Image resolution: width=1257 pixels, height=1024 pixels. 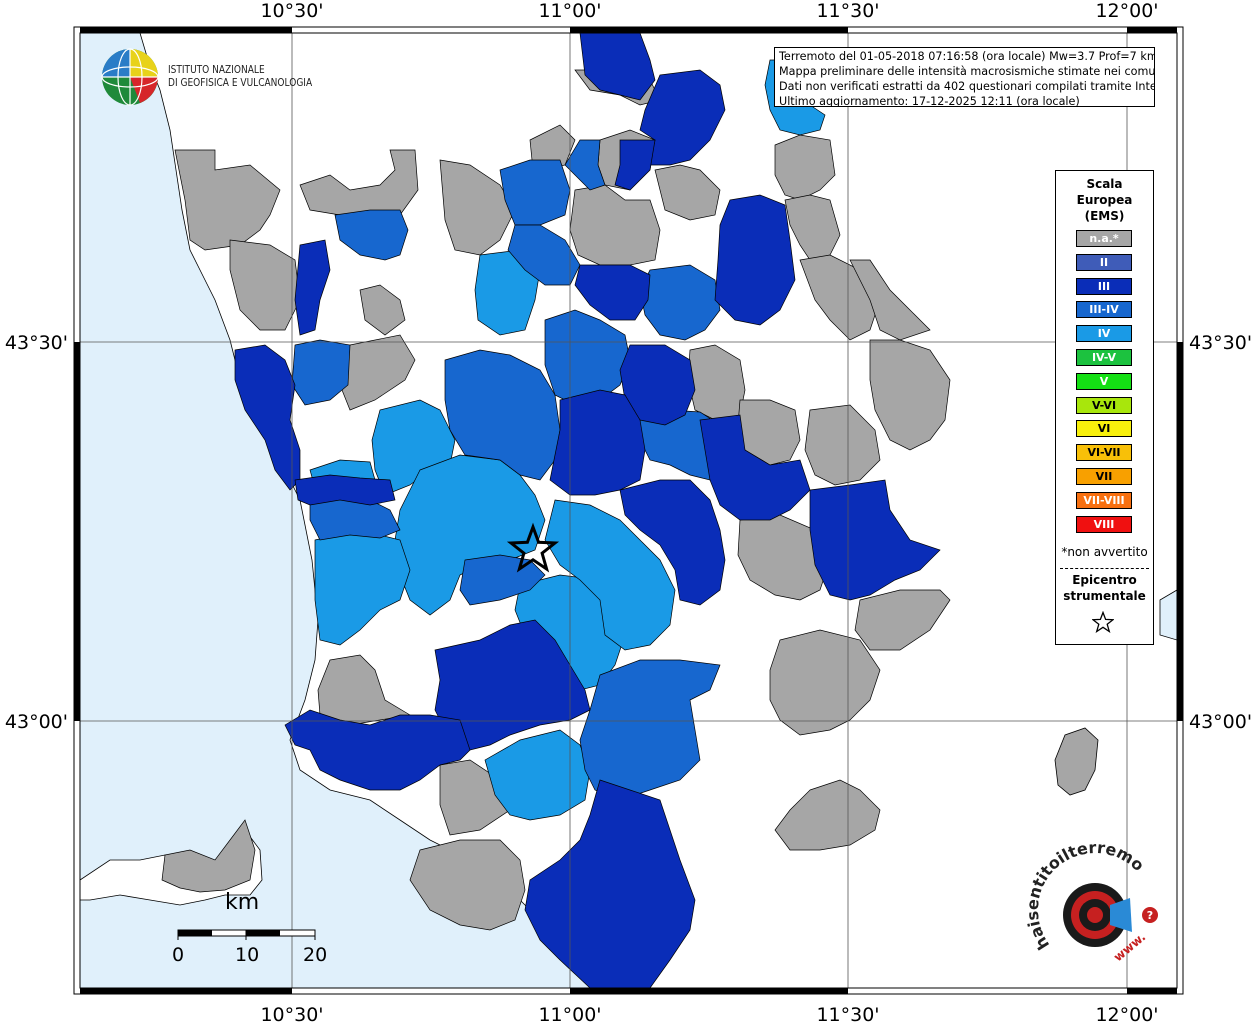 What do you see at coordinates (569, 1014) in the screenshot?
I see `bottom-lon-2: 11°00'` at bounding box center [569, 1014].